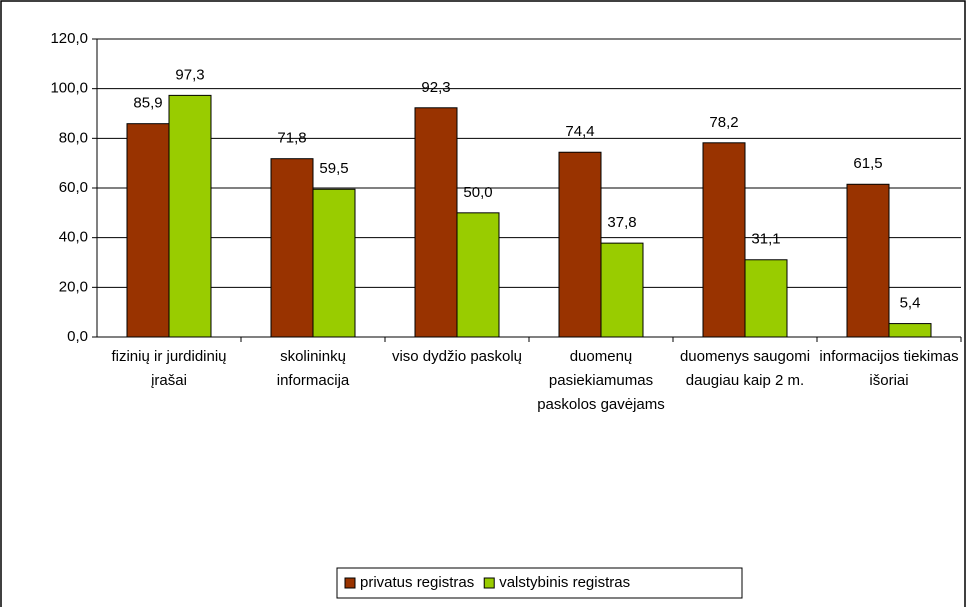 Image resolution: width=966 pixels, height=607 pixels. Describe the element at coordinates (477, 192) in the screenshot. I see `data-label: 50,0` at that location.